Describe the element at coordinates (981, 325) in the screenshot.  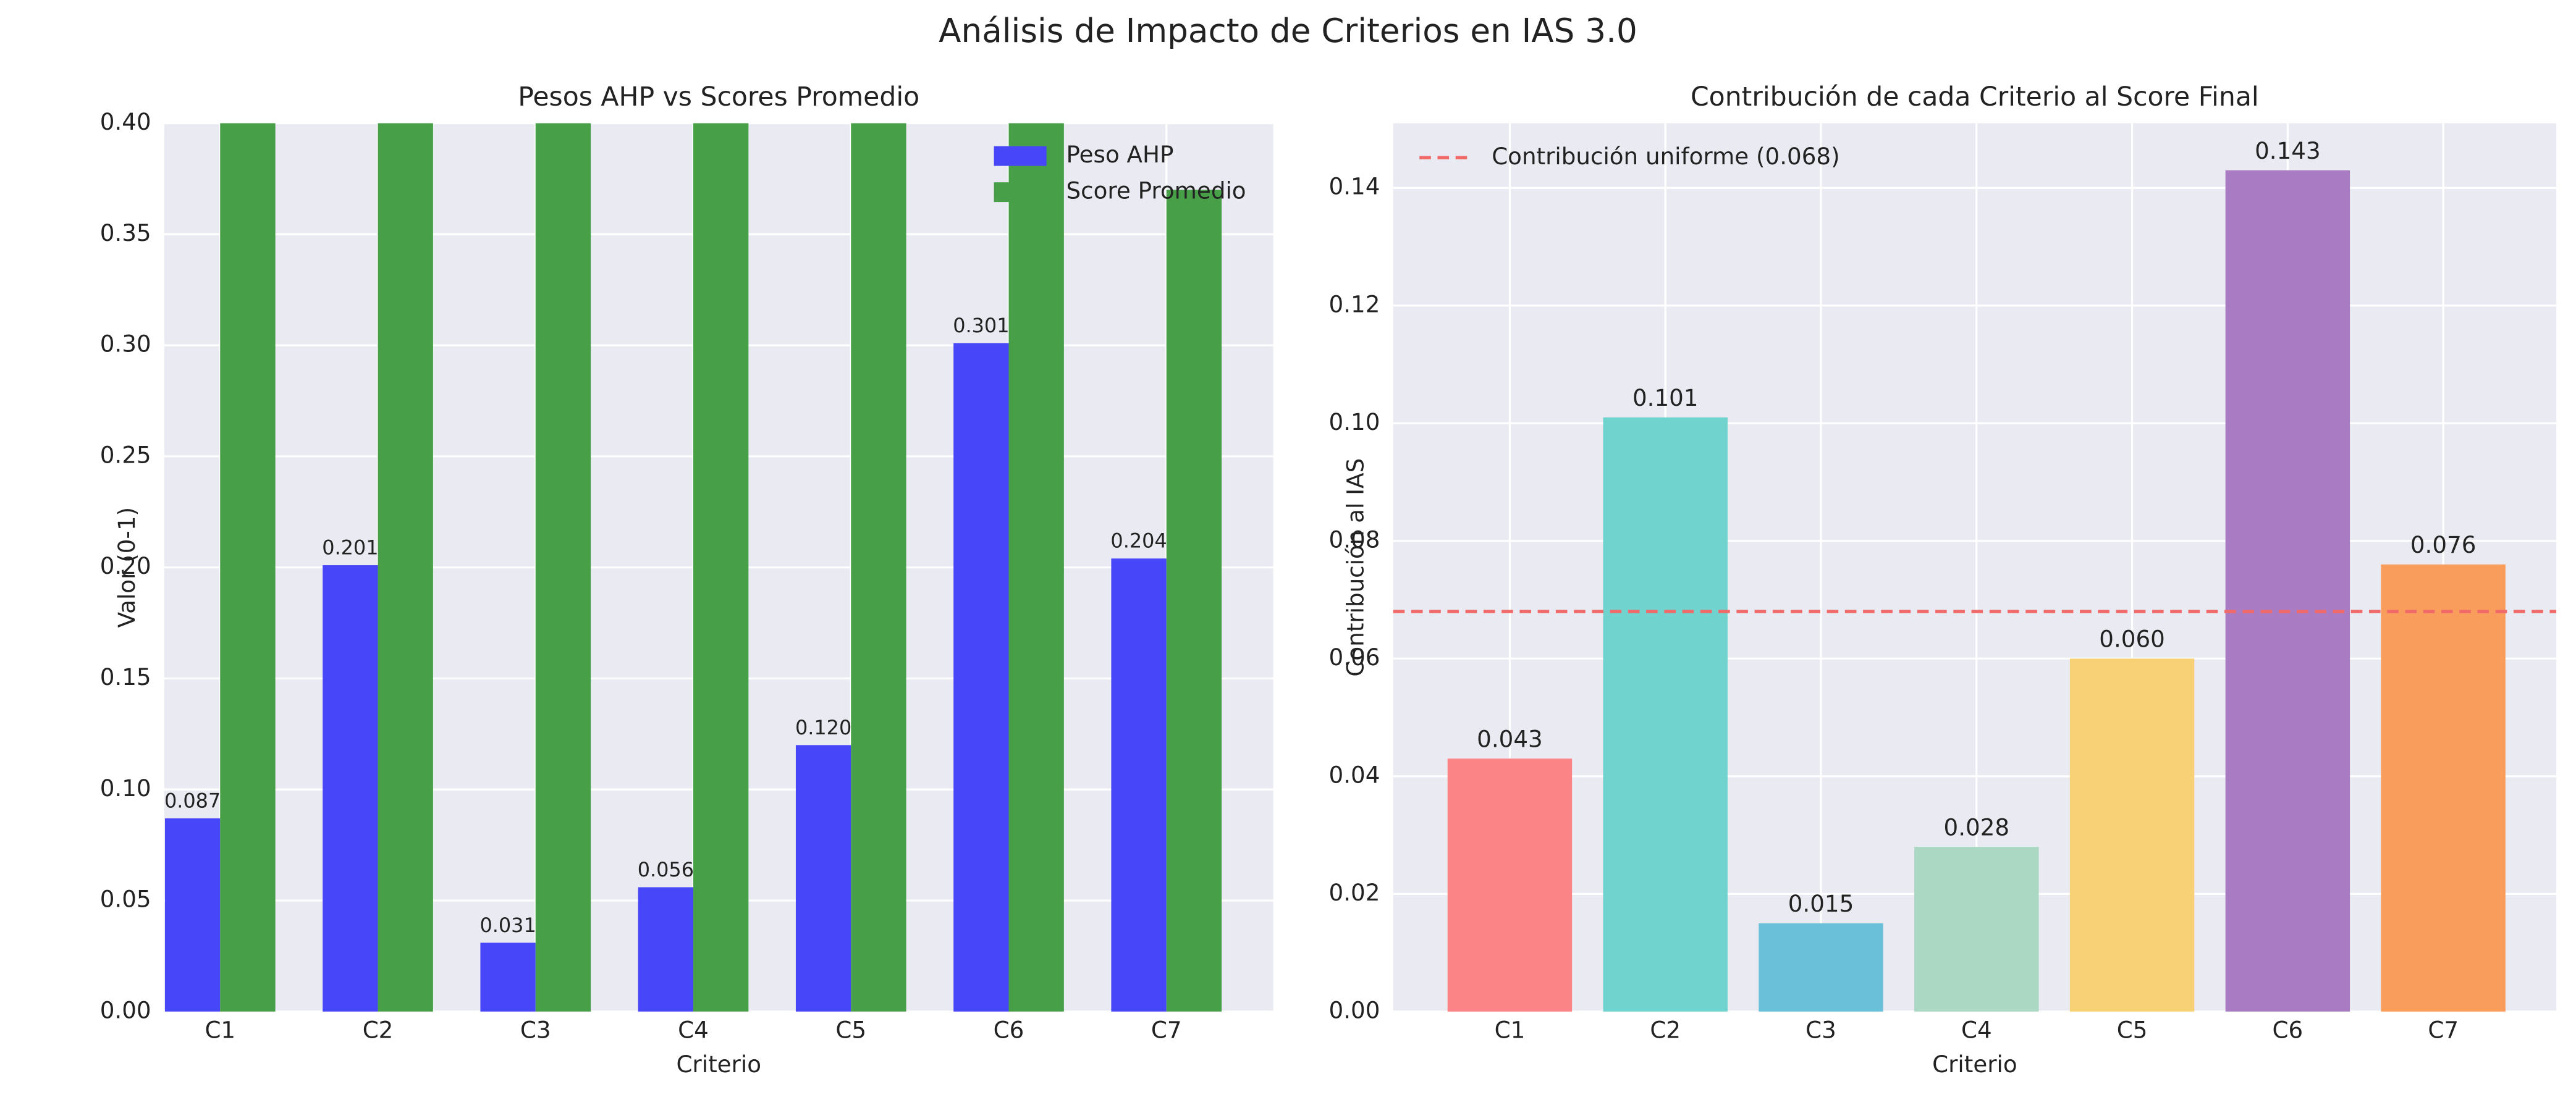
I see `value-label: 0.301` at that location.